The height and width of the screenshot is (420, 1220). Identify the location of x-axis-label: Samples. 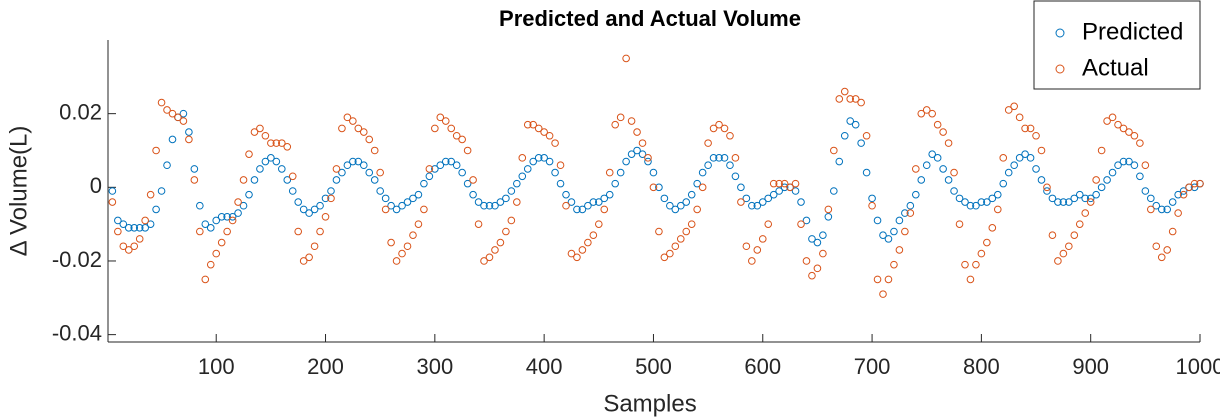
(649, 403).